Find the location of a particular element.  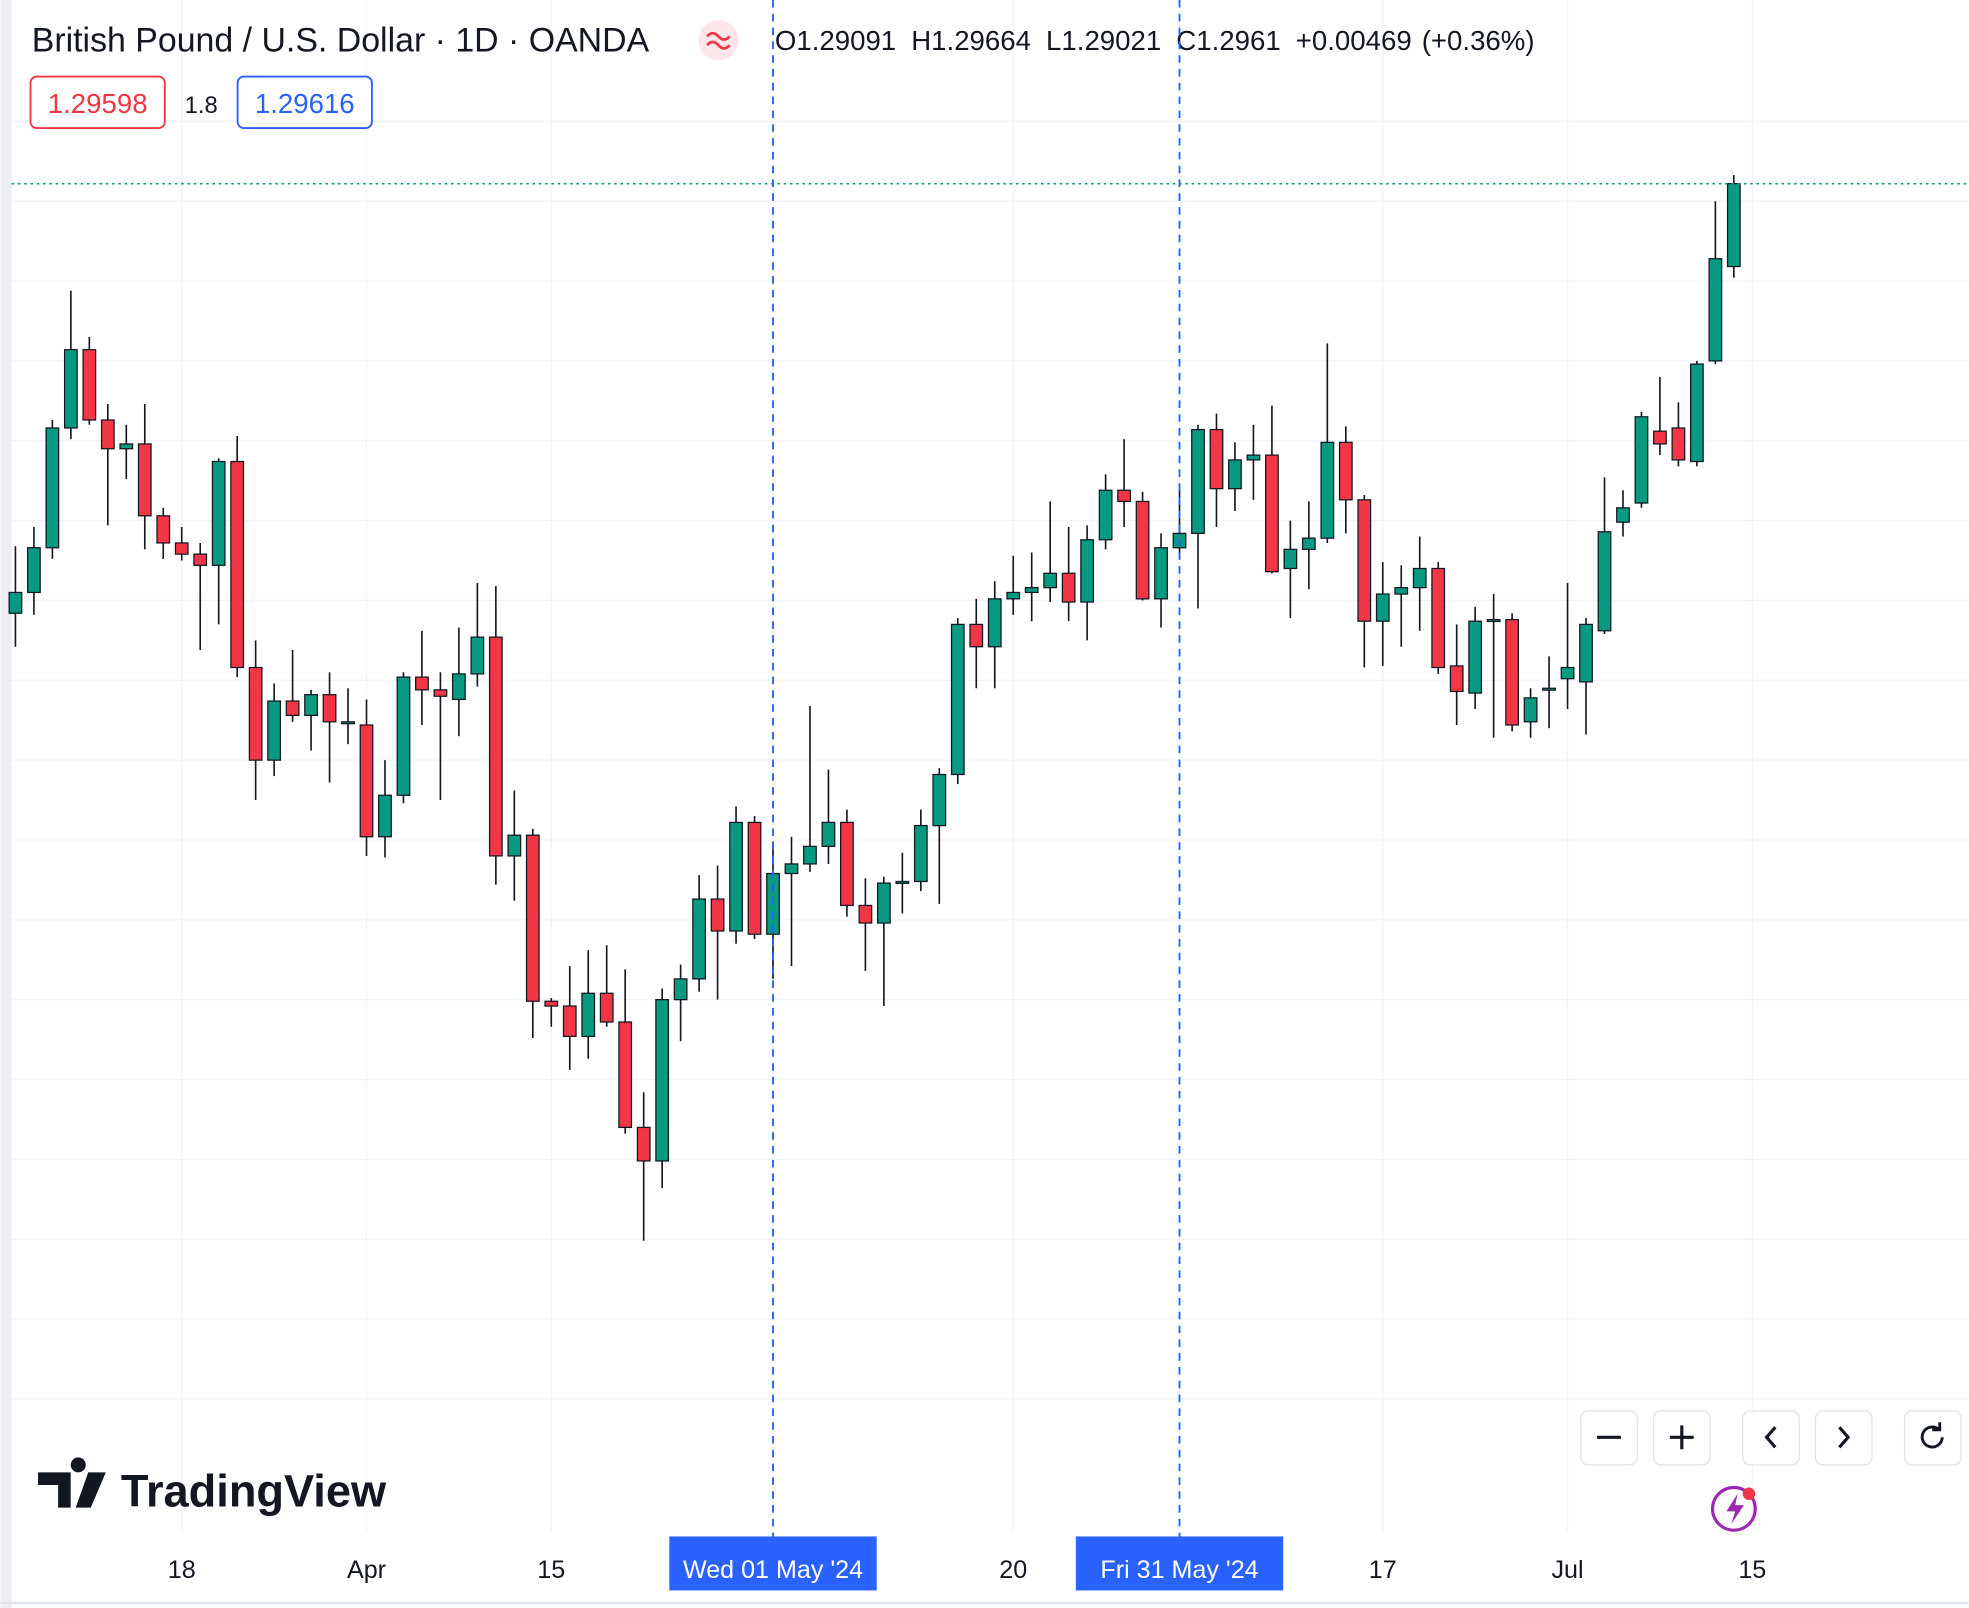

scroll-right-icon is located at coordinates (1844, 1437).